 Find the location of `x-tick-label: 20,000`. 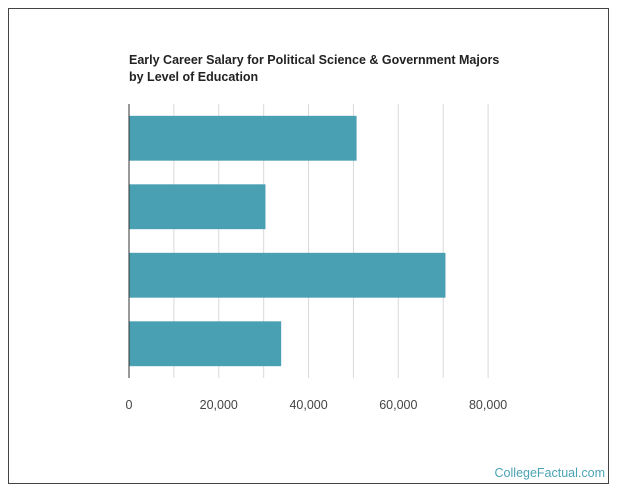

x-tick-label: 20,000 is located at coordinates (219, 405).